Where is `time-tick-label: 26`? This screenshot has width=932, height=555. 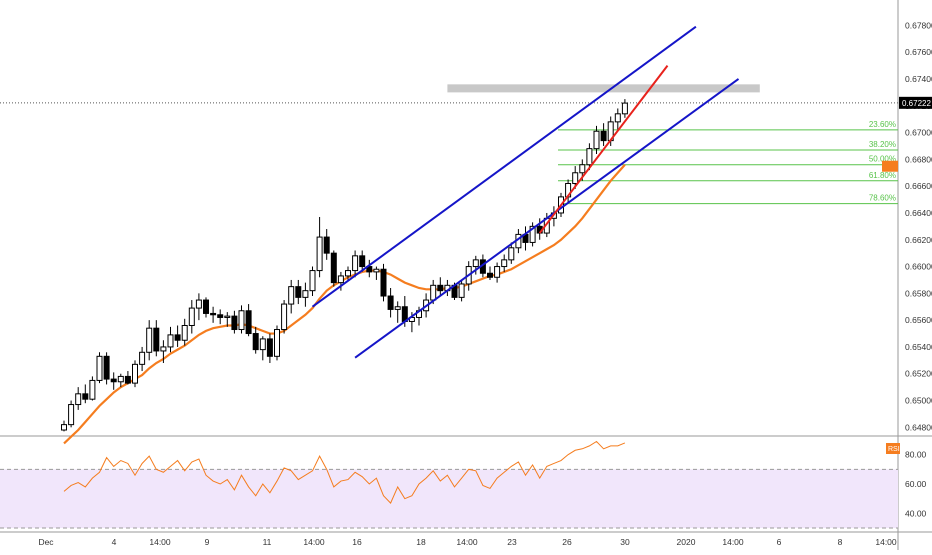
time-tick-label: 26 is located at coordinates (567, 542).